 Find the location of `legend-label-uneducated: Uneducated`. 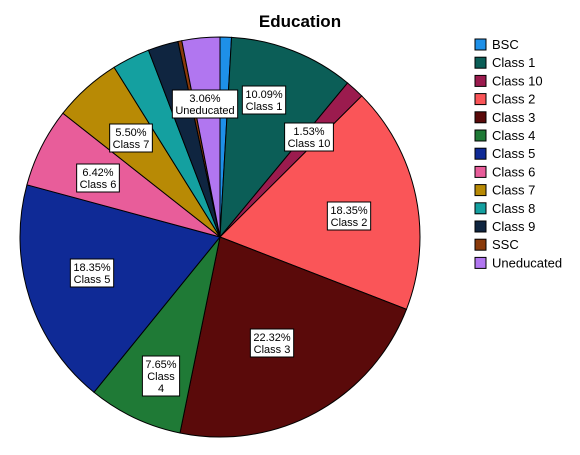

legend-label-uneducated: Uneducated is located at coordinates (527, 262).